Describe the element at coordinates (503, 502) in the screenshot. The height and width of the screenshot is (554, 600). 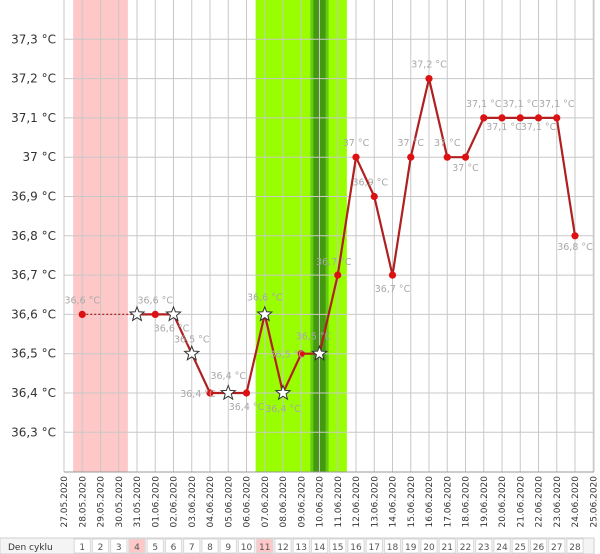
I see `x-tick-label: 20.06.2020` at that location.